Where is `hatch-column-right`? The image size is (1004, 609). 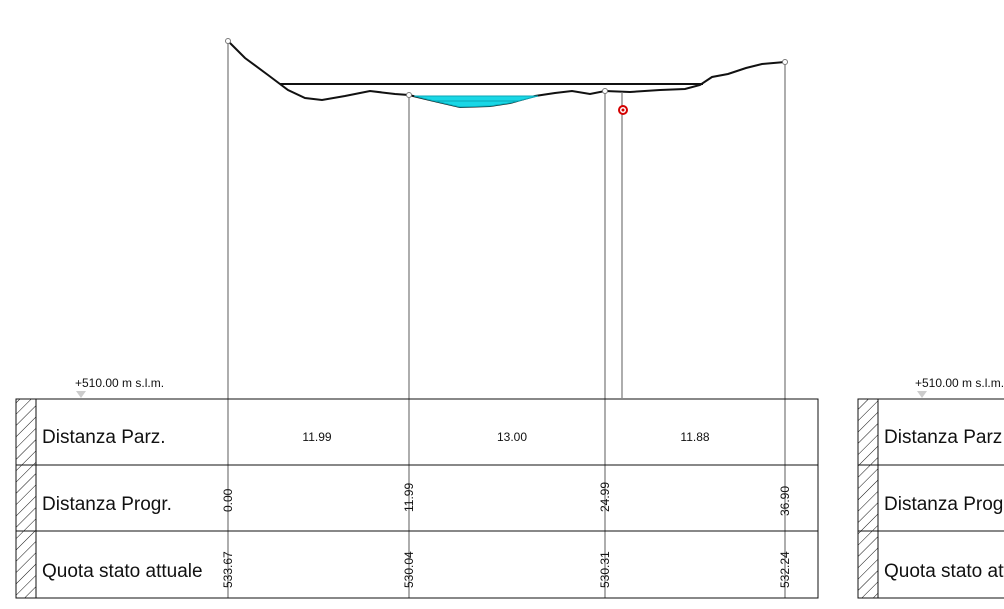
hatch-column-right is located at coordinates (868, 498).